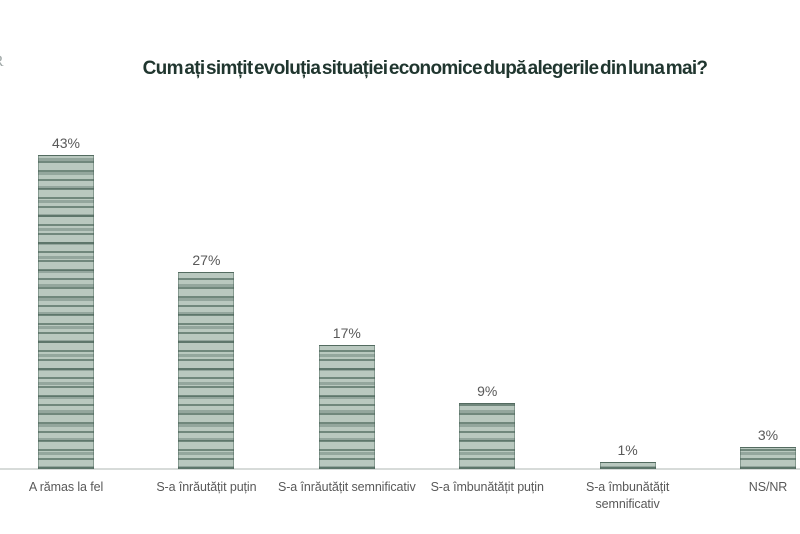  I want to click on bar-category-label: NS/NR, so click(768, 487).